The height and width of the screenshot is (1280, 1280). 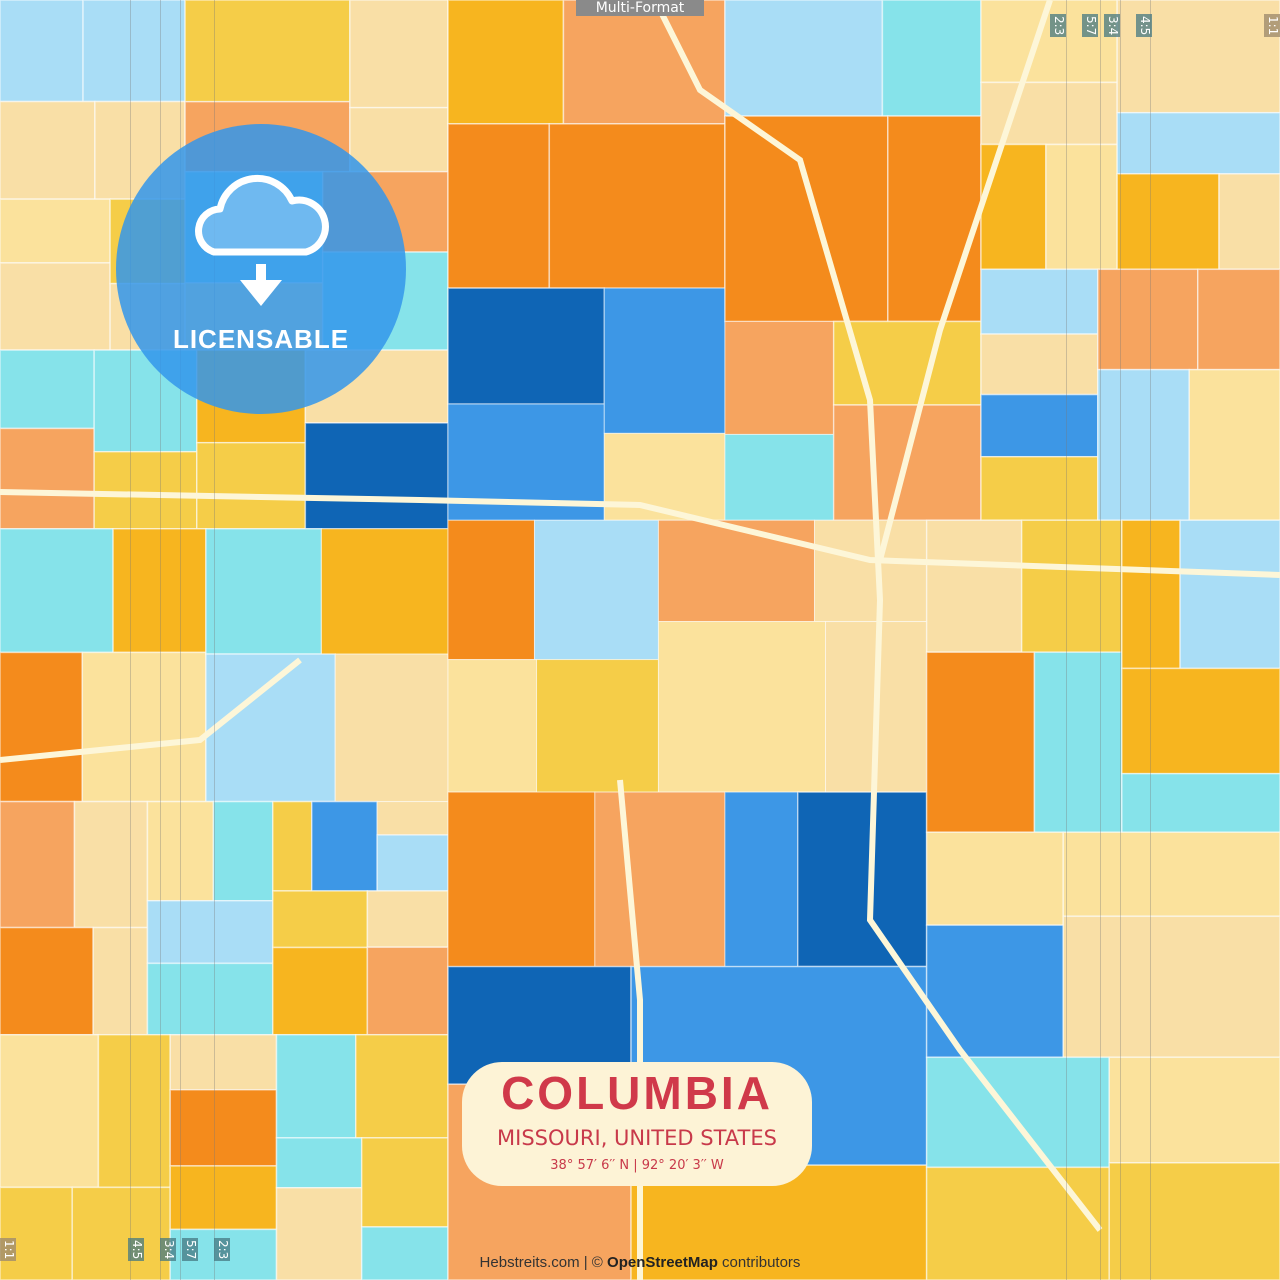 What do you see at coordinates (1144, 26) in the screenshot?
I see `ratio-tag-4-5: 4:5` at bounding box center [1144, 26].